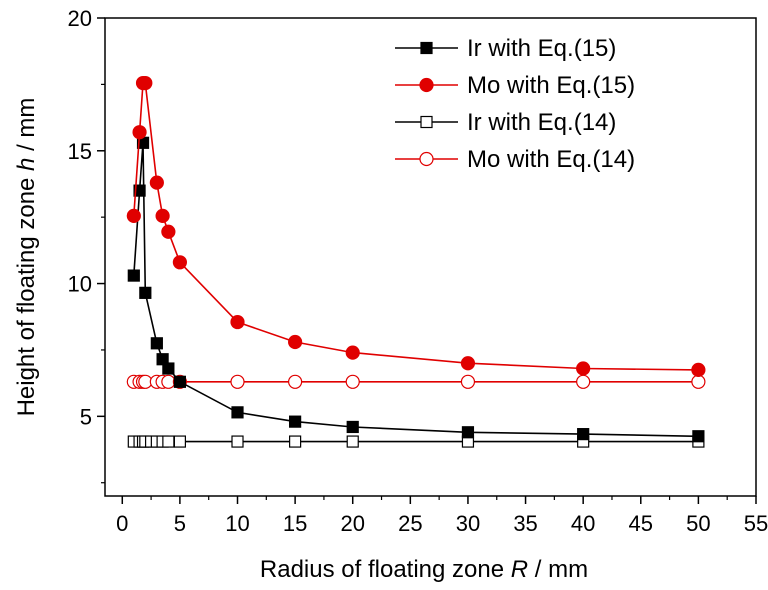 Image resolution: width=768 pixels, height=590 pixels. What do you see at coordinates (698, 523) in the screenshot?
I see `x-tick-label: 50` at bounding box center [698, 523].